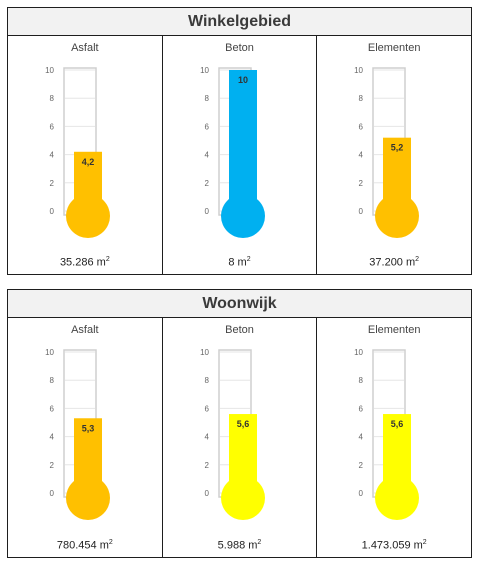 The height and width of the screenshot is (563, 478). I want to click on data-label: 10, so click(243, 80).